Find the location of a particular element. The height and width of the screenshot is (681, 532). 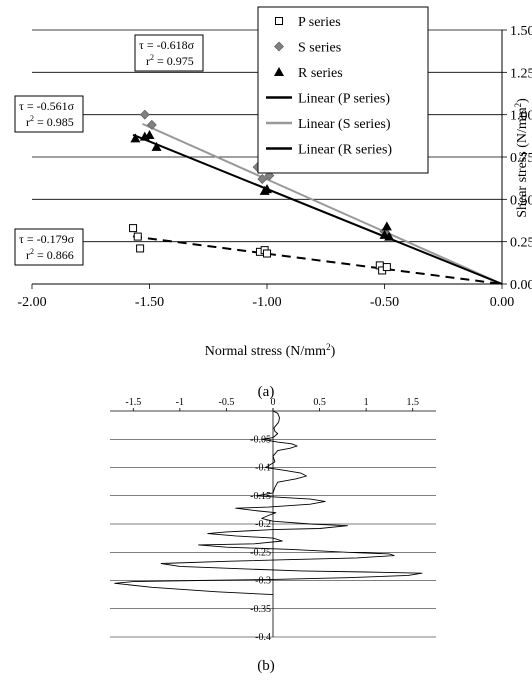

chart-b-y-tick-label: -0.1 is located at coordinates (263, 468).